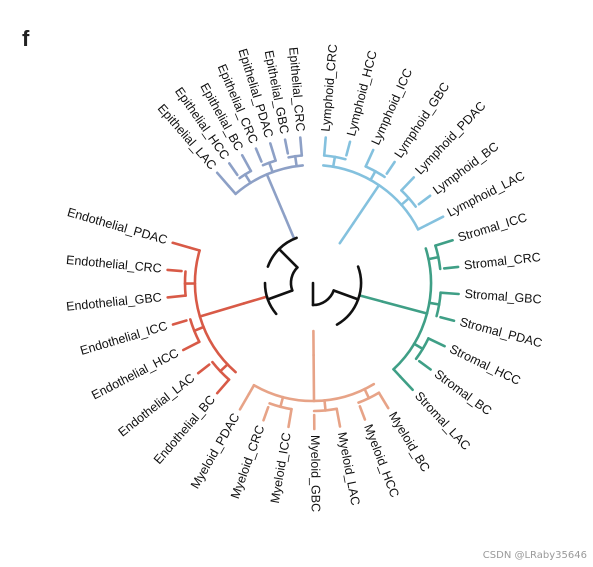 The width and height of the screenshot is (593, 567). I want to click on leaf-label: Endothelial_GBC, so click(114, 301).